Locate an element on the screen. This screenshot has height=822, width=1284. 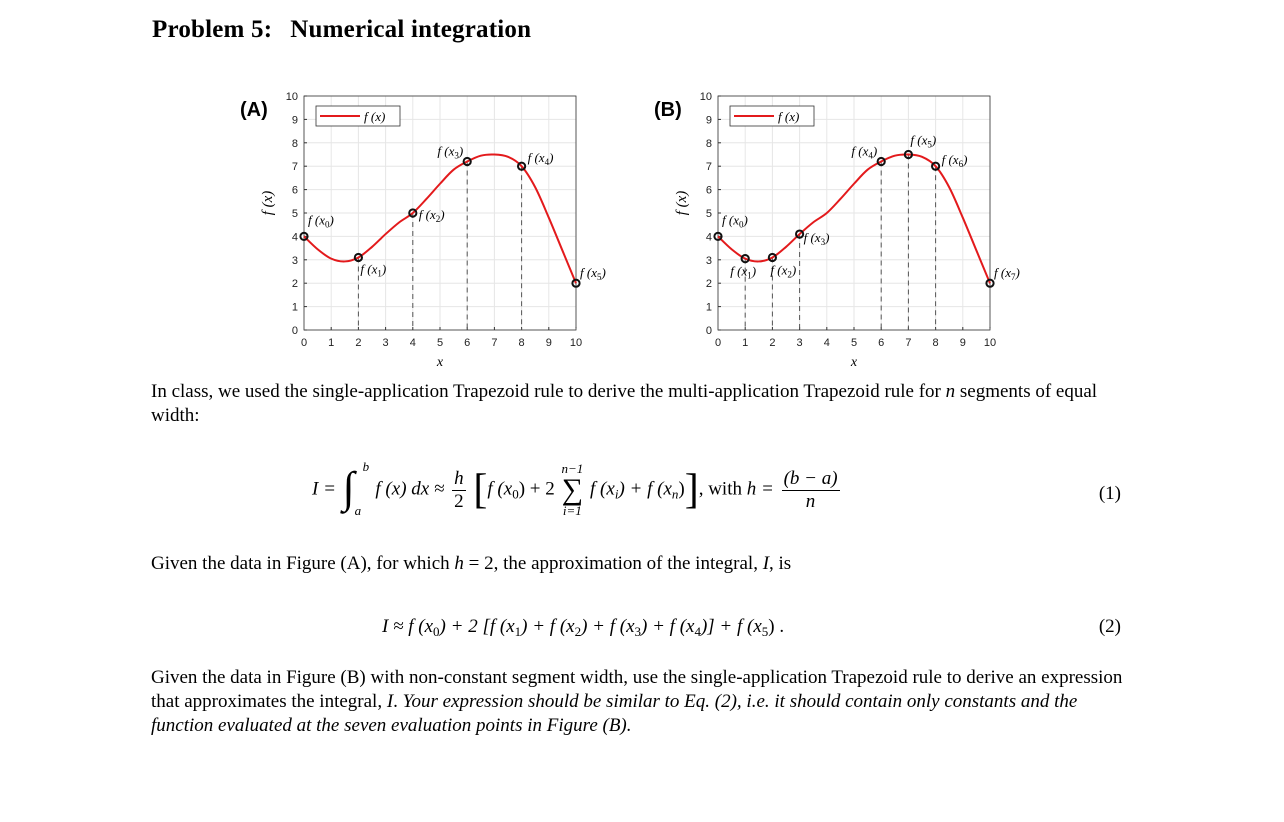
chart-a-ytick-label: 5 is located at coordinates (295, 214).